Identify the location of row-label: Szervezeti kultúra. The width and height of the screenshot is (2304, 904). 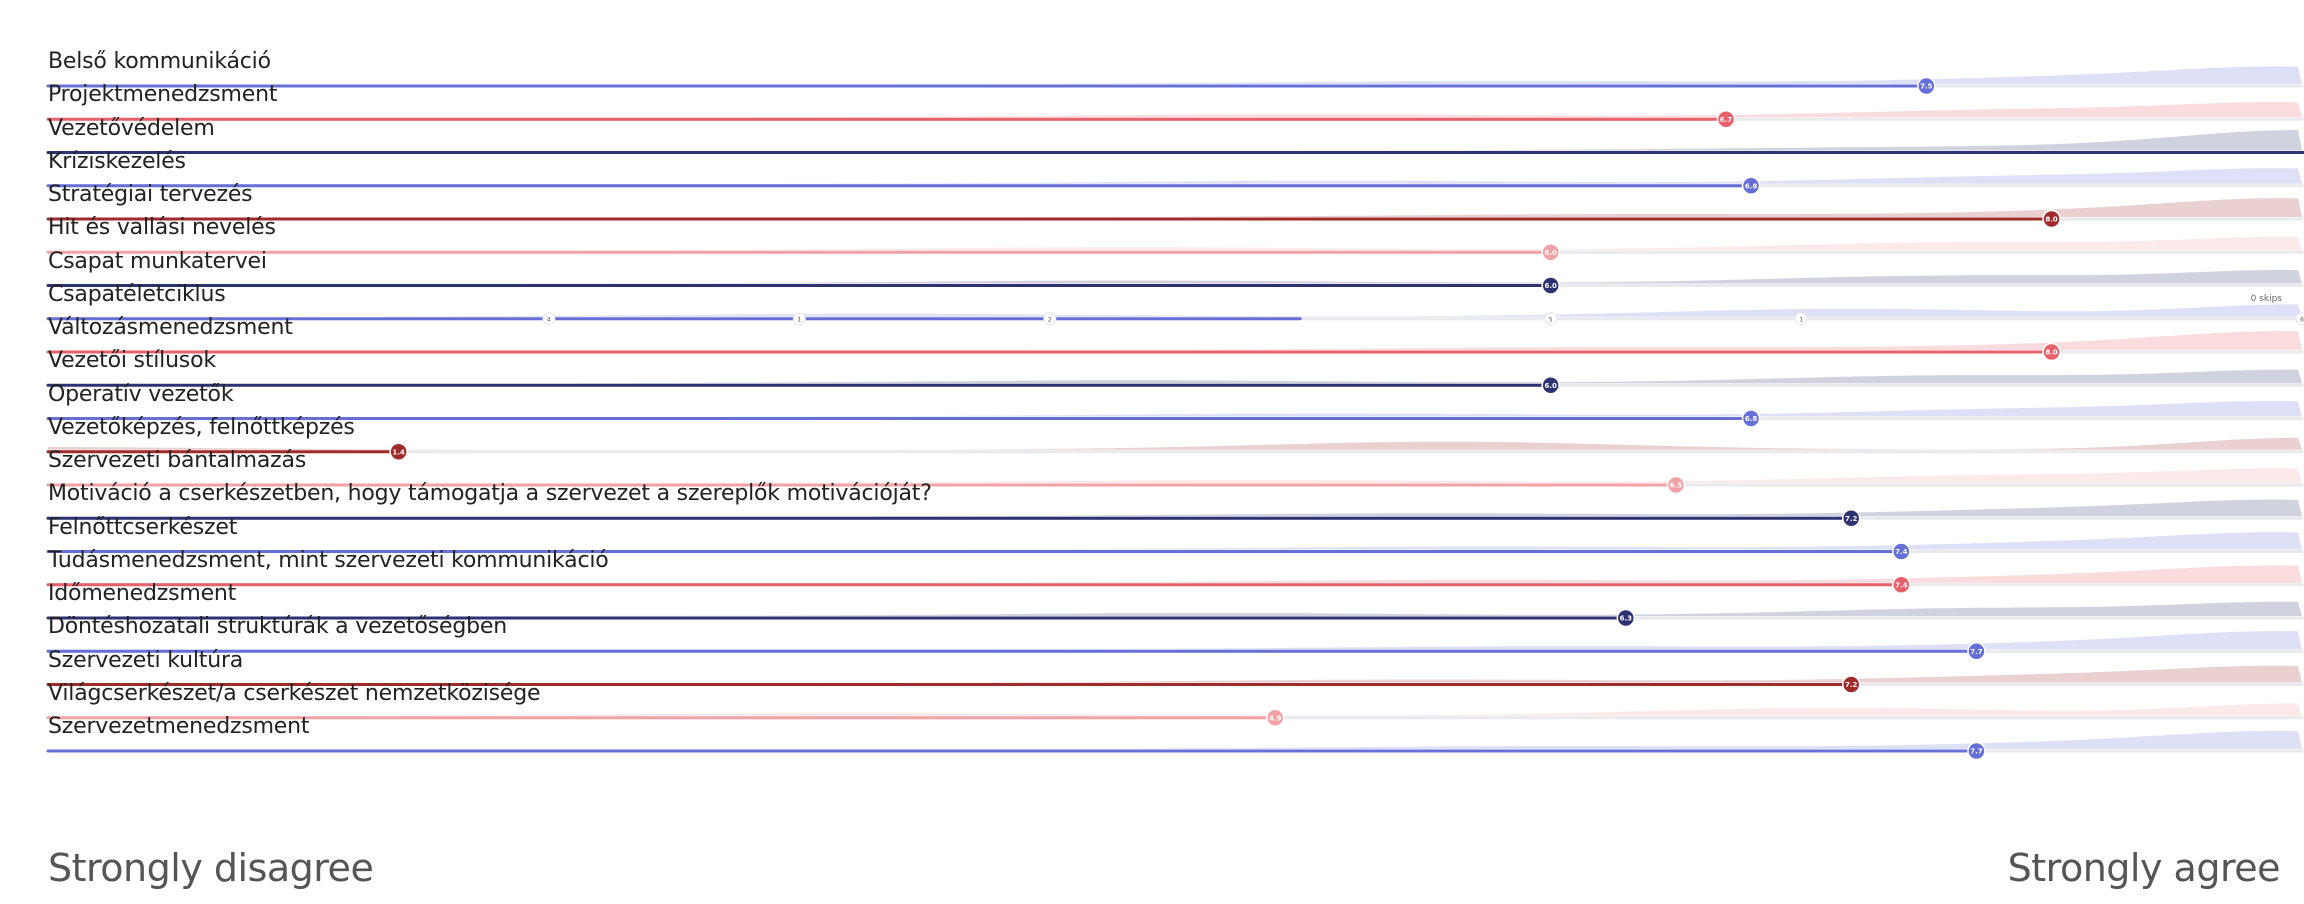
(146, 660).